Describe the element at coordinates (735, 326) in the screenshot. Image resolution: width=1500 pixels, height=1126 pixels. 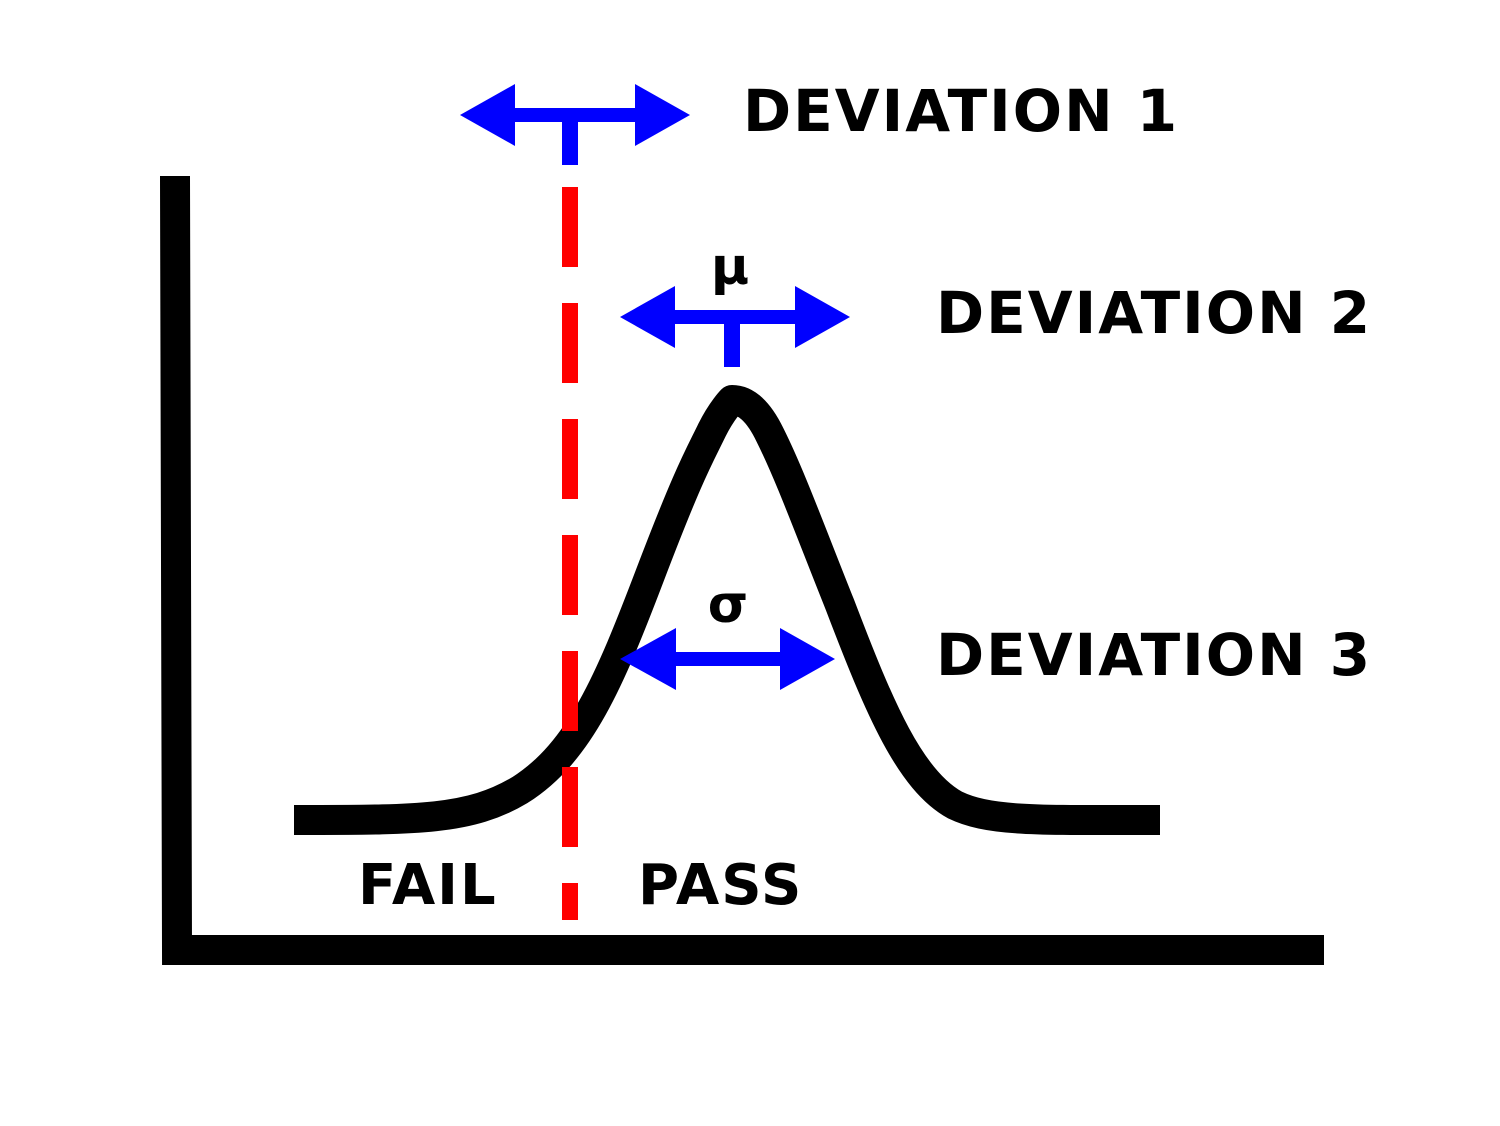
I see `deviation-2-arrow-icon` at that location.